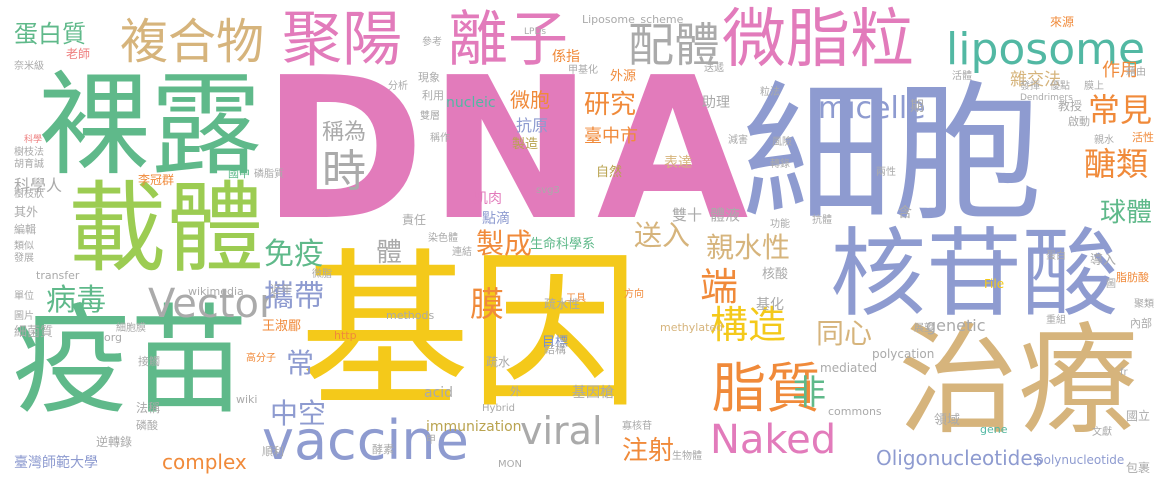 Image resolution: width=1175 pixels, height=482 pixels. Describe the element at coordinates (562, 304) in the screenshot. I see `word: 疏水性` at that location.